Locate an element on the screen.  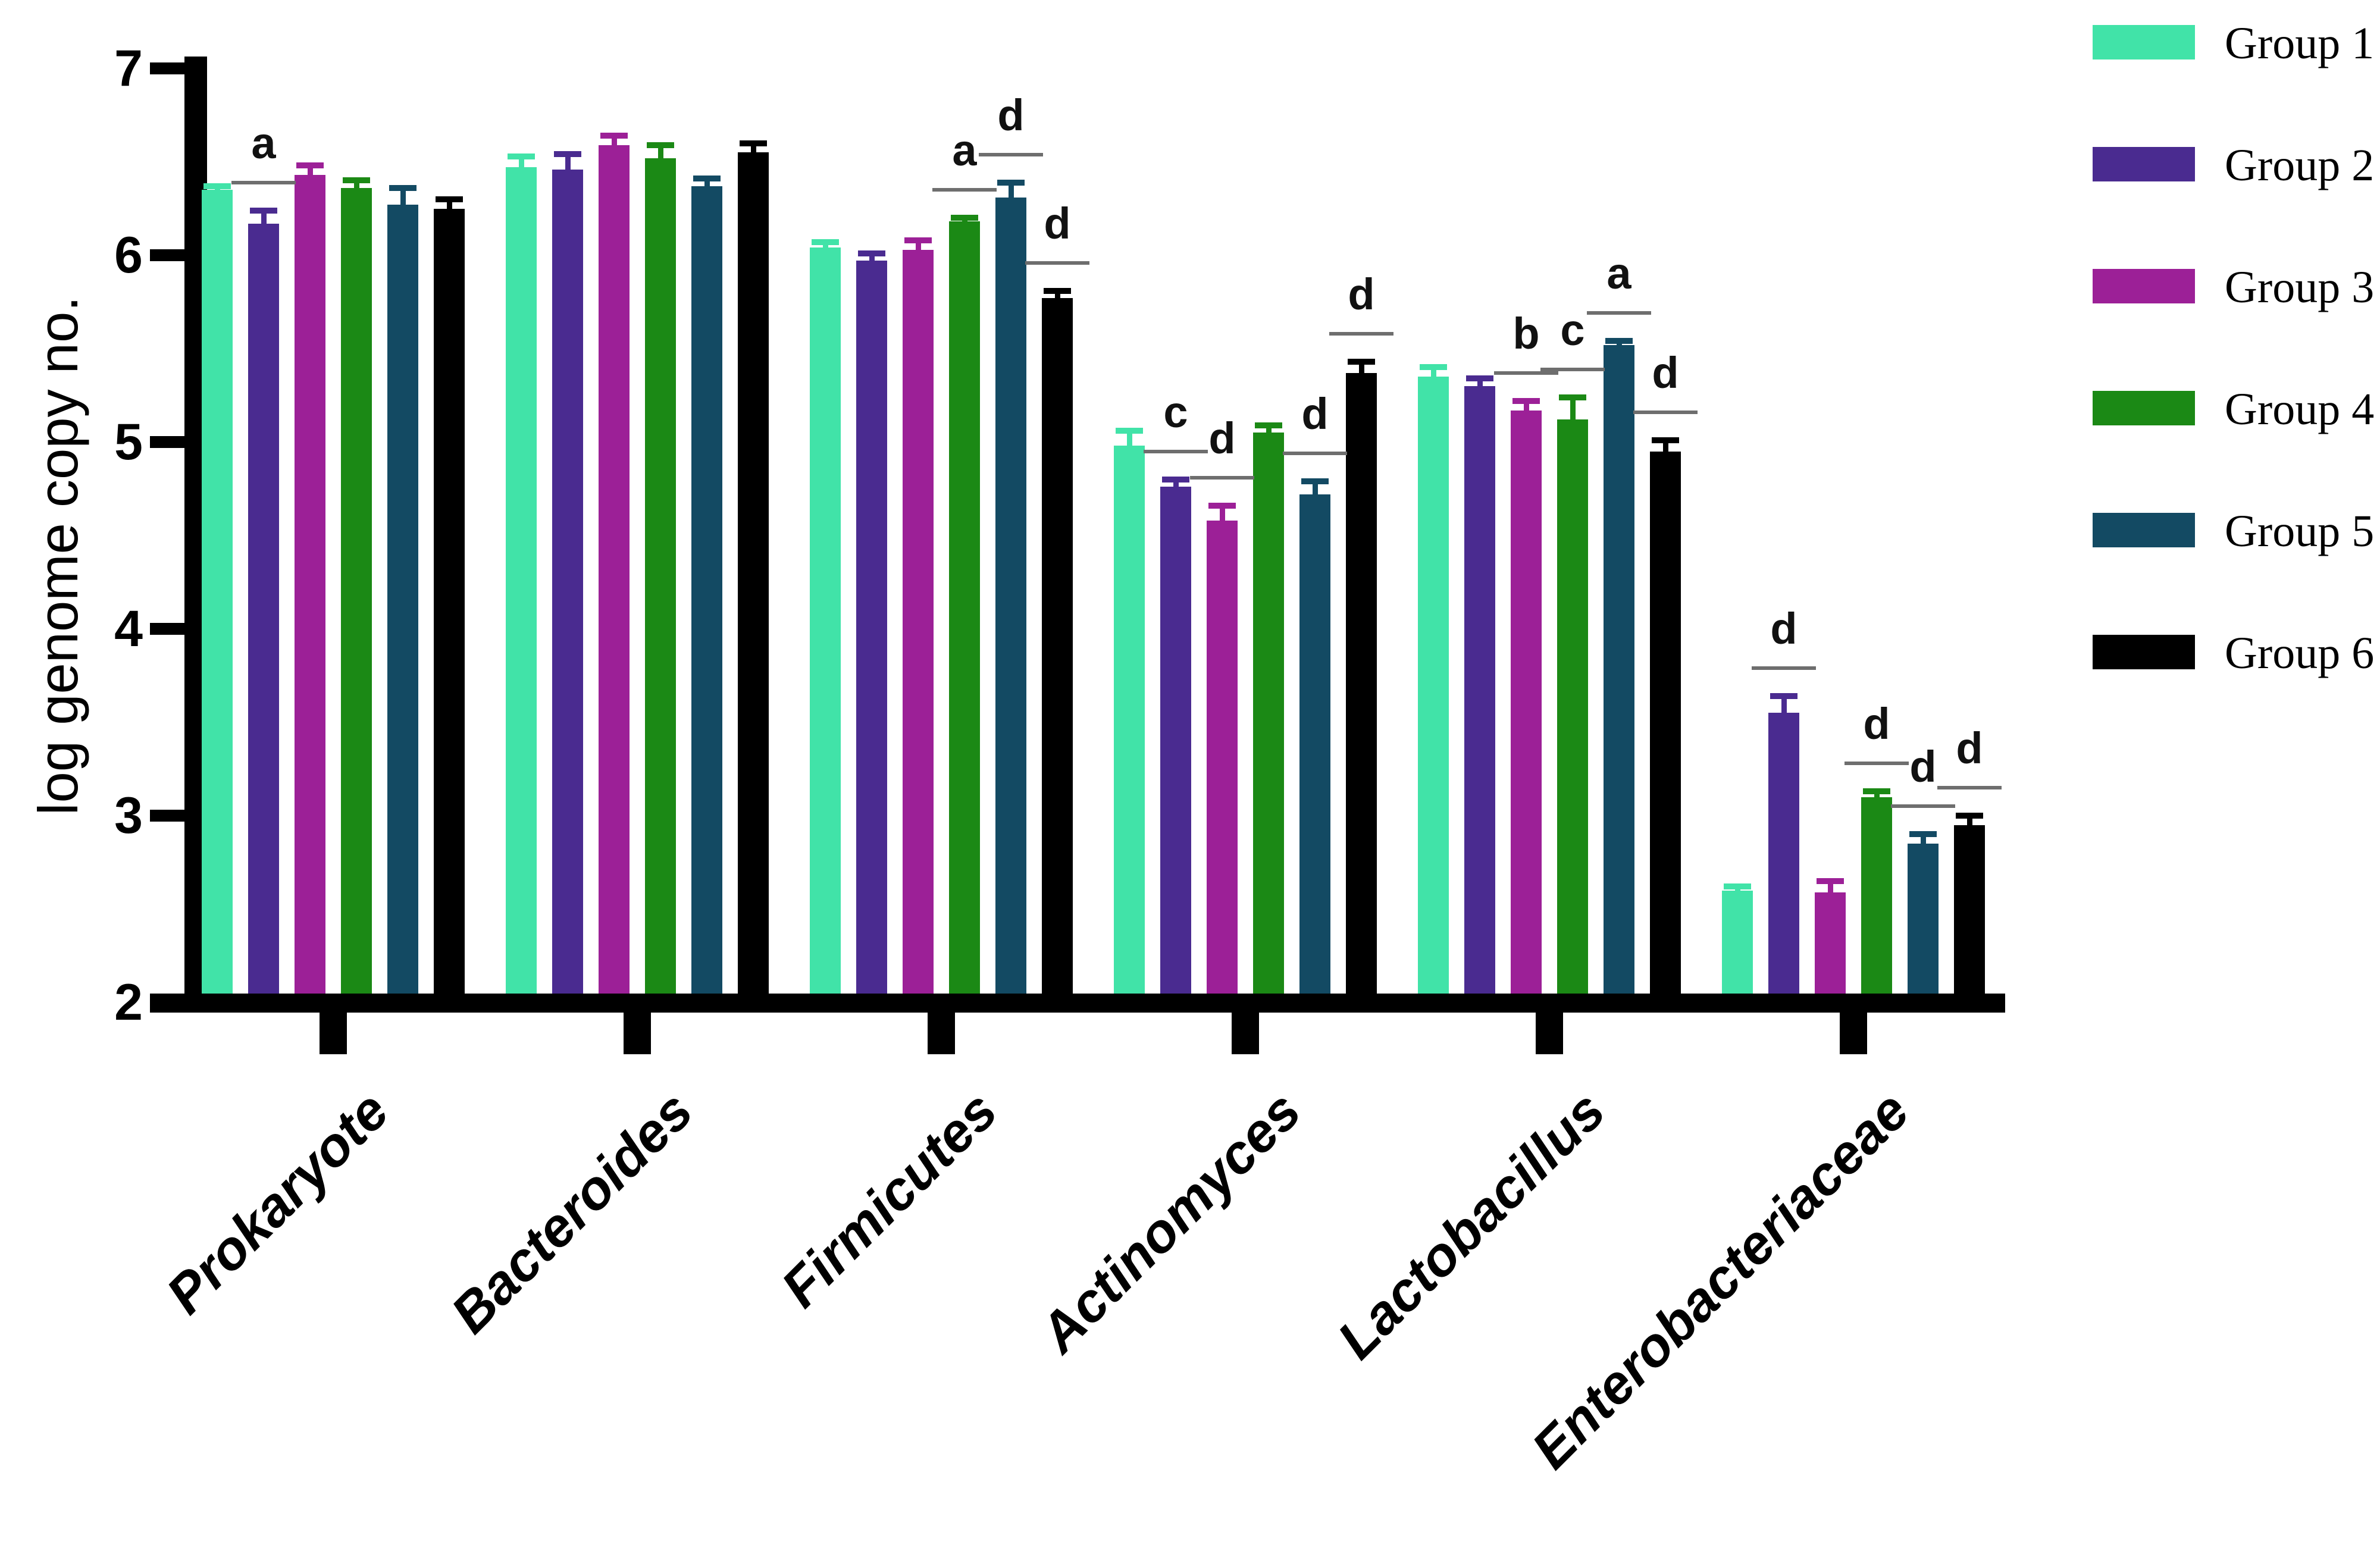
legend-label-group-6: Group 6 is located at coordinates (2300, 653).